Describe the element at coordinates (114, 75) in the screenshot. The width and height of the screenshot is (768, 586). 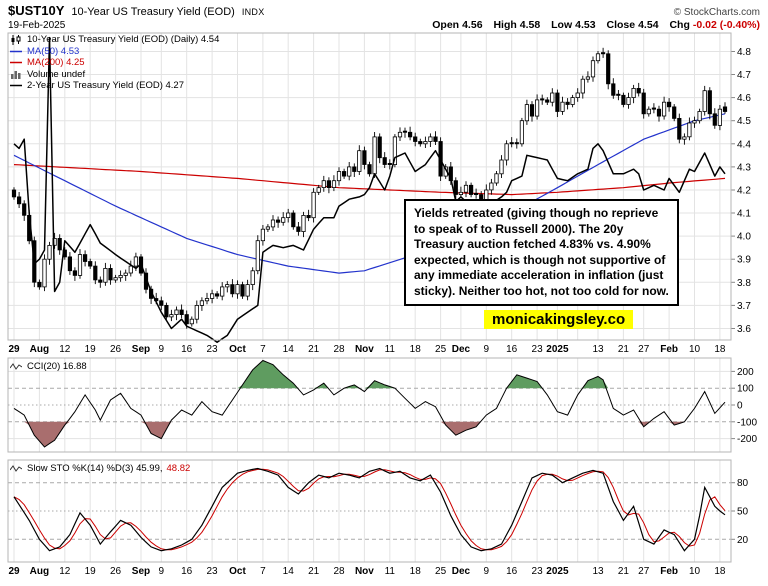
I see `legend-volume-row: Volume undef` at that location.